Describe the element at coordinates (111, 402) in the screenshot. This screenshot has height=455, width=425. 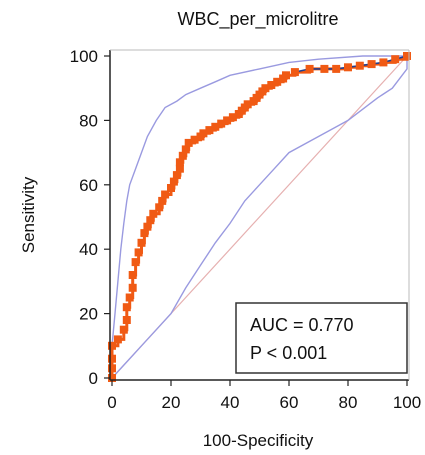
I see `x-tick-label-0: 0` at that location.